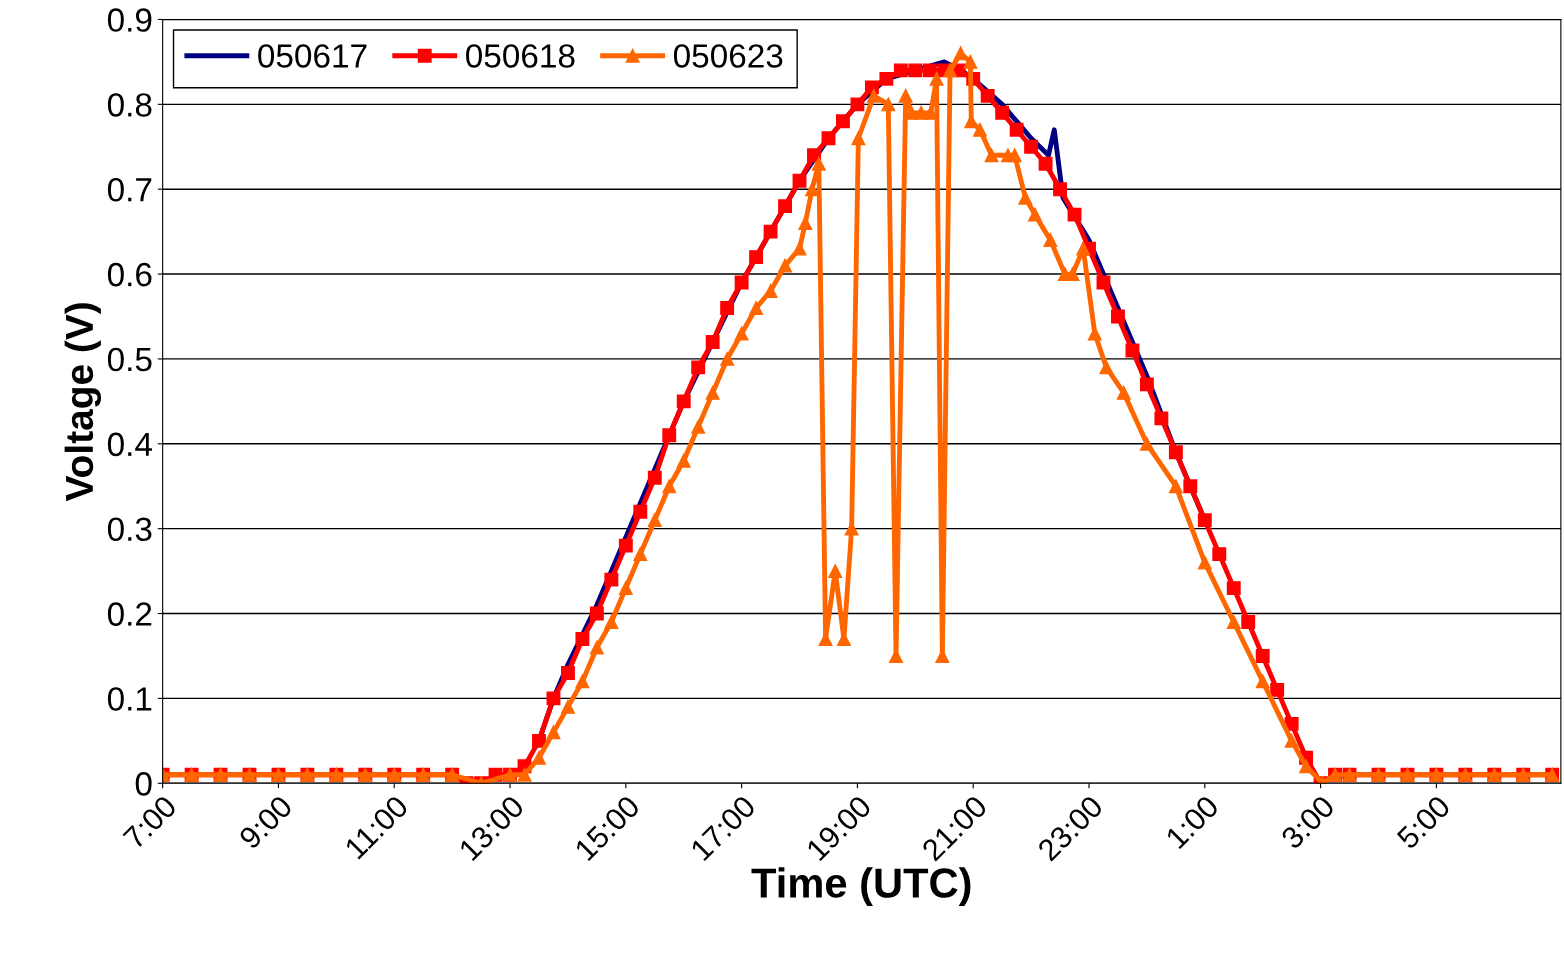  I want to click on y-tick-label: 0.8, so click(129, 105).